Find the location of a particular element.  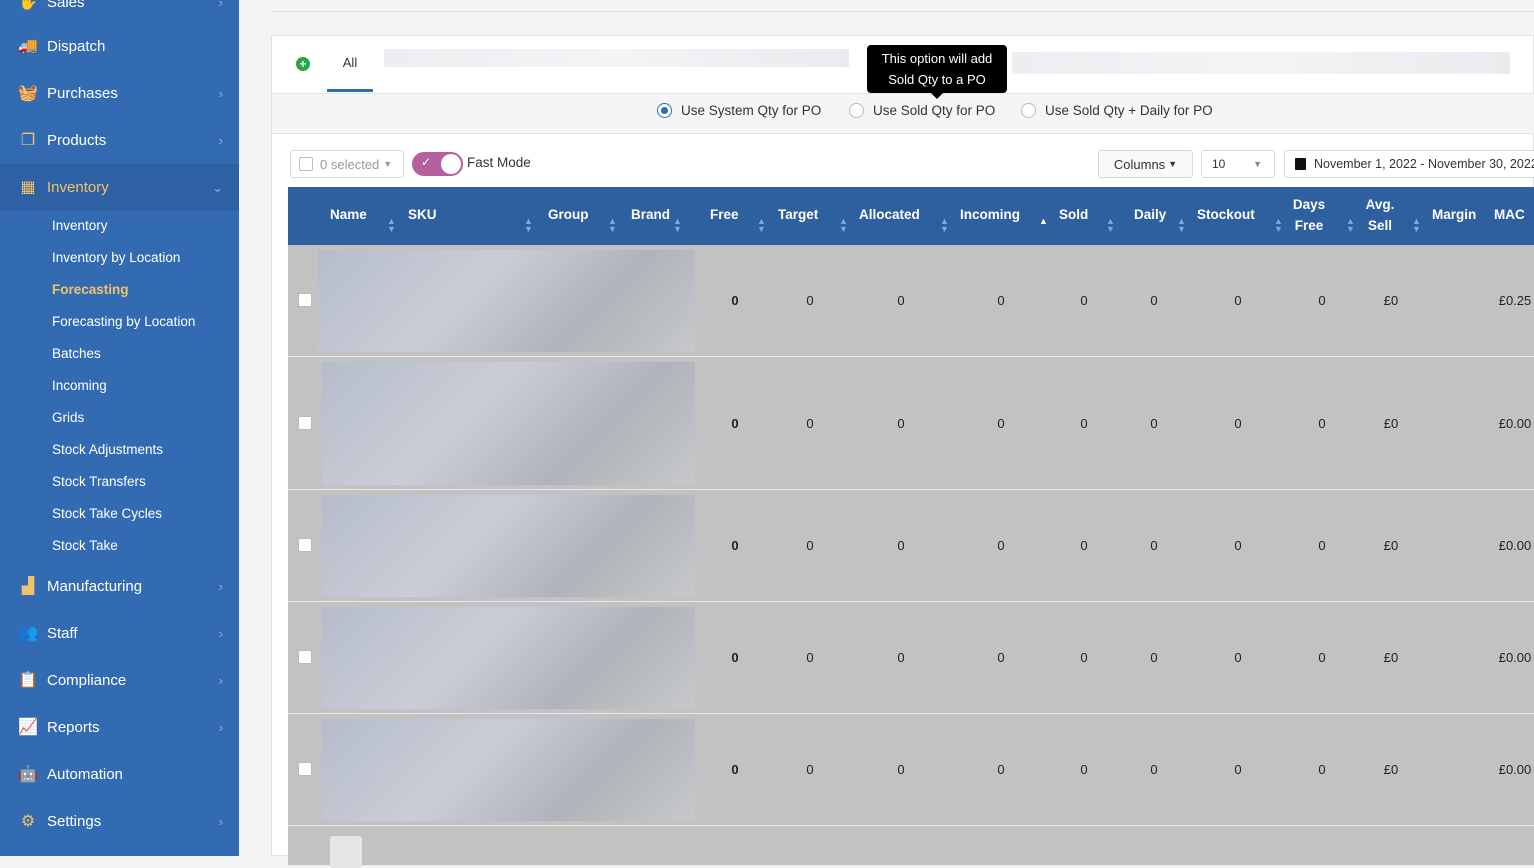

sidebar-item-settings: ⚙ Settings › is located at coordinates (119, 821).